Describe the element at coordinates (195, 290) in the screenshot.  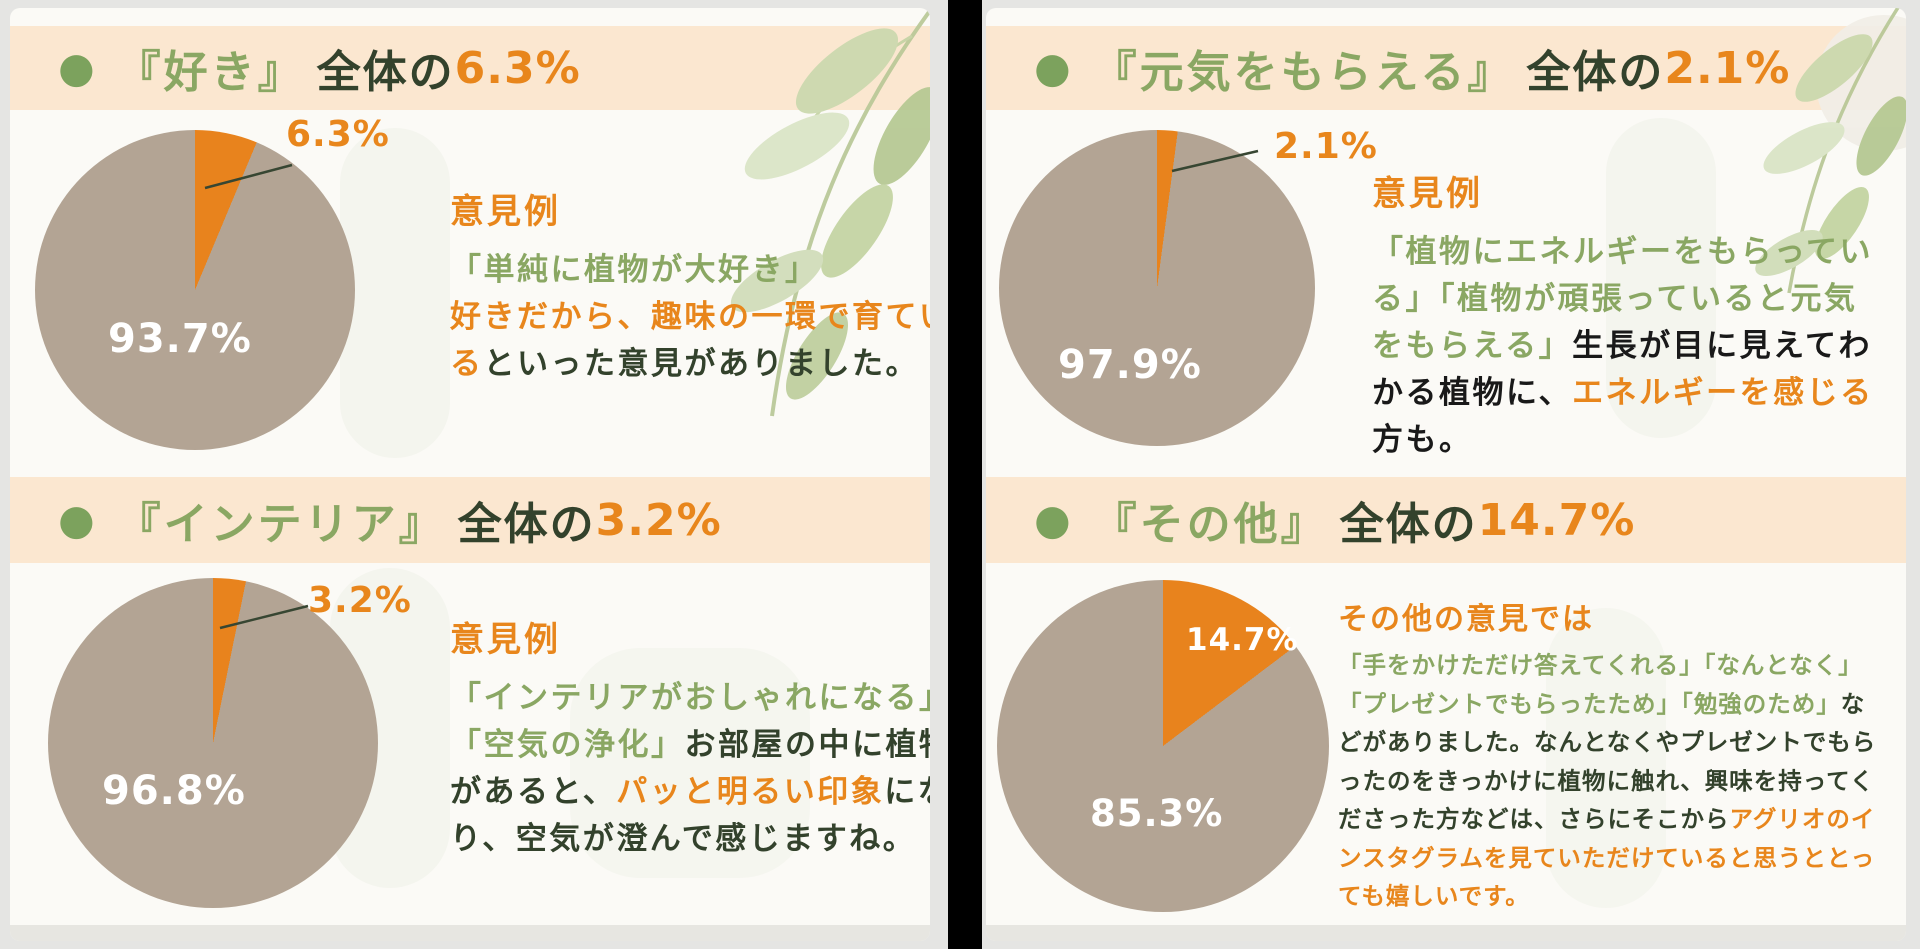
I see `pie-chart-suki` at that location.